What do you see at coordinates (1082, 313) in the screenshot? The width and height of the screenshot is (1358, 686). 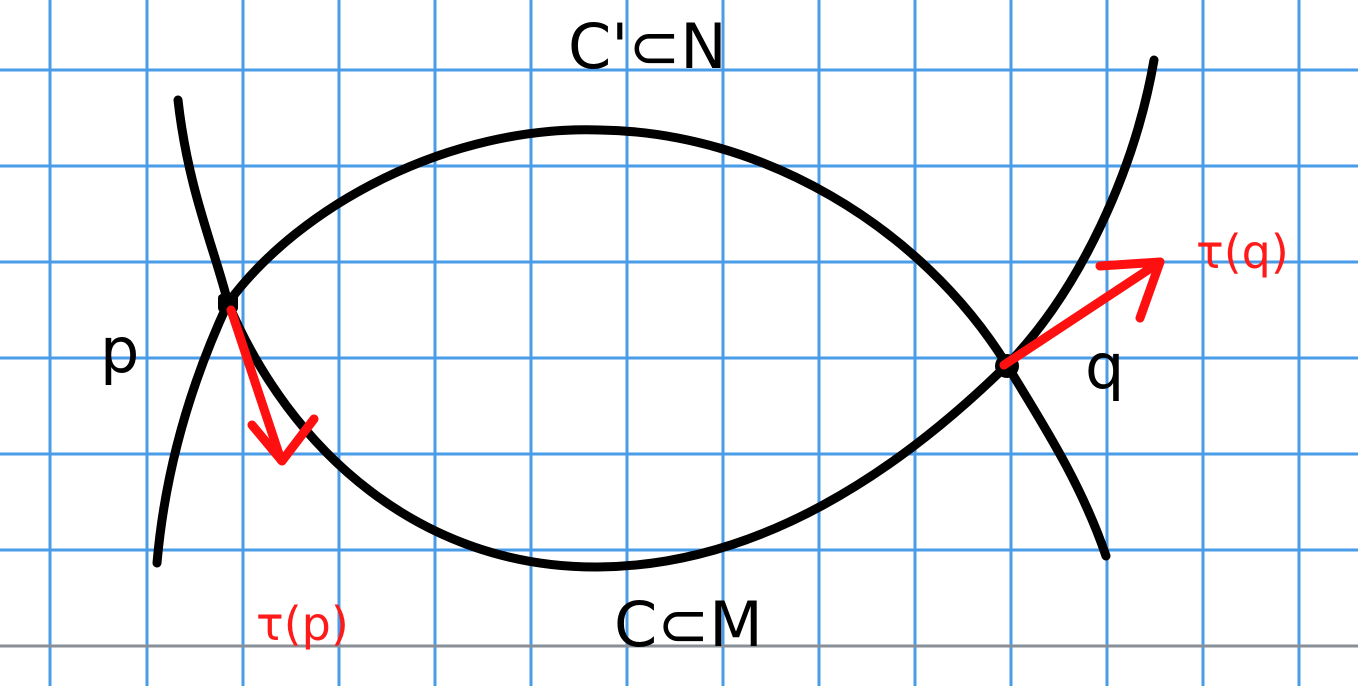 I see `tangent-vector-q` at bounding box center [1082, 313].